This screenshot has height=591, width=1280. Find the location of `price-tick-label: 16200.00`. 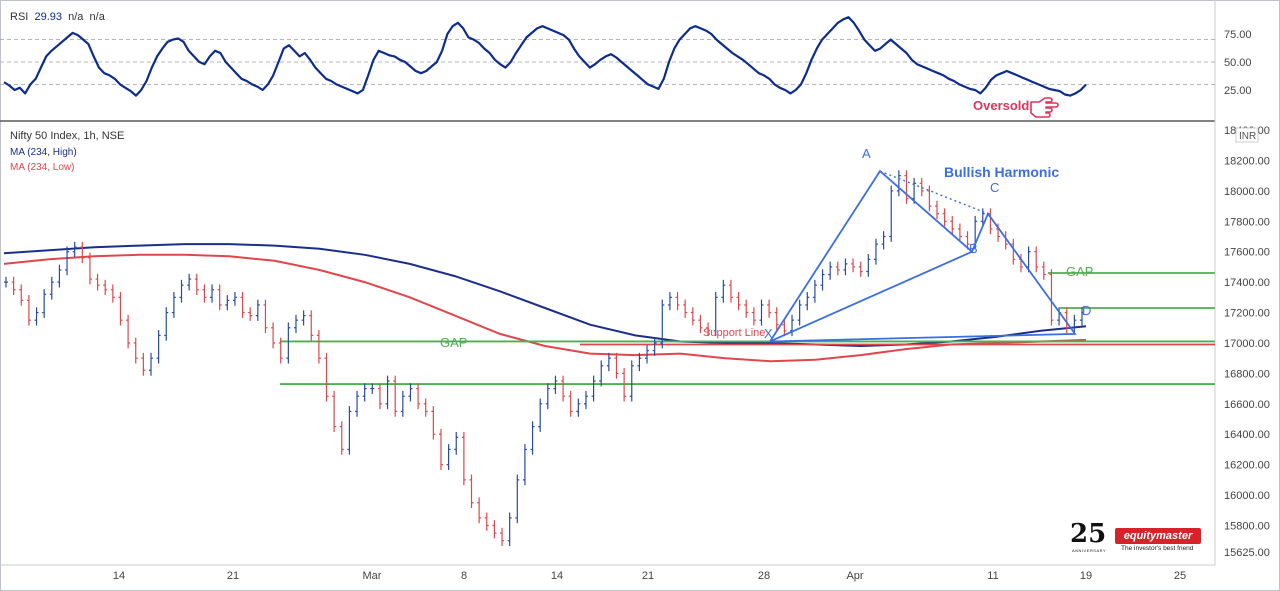

price-tick-label: 16200.00 is located at coordinates (1247, 466).